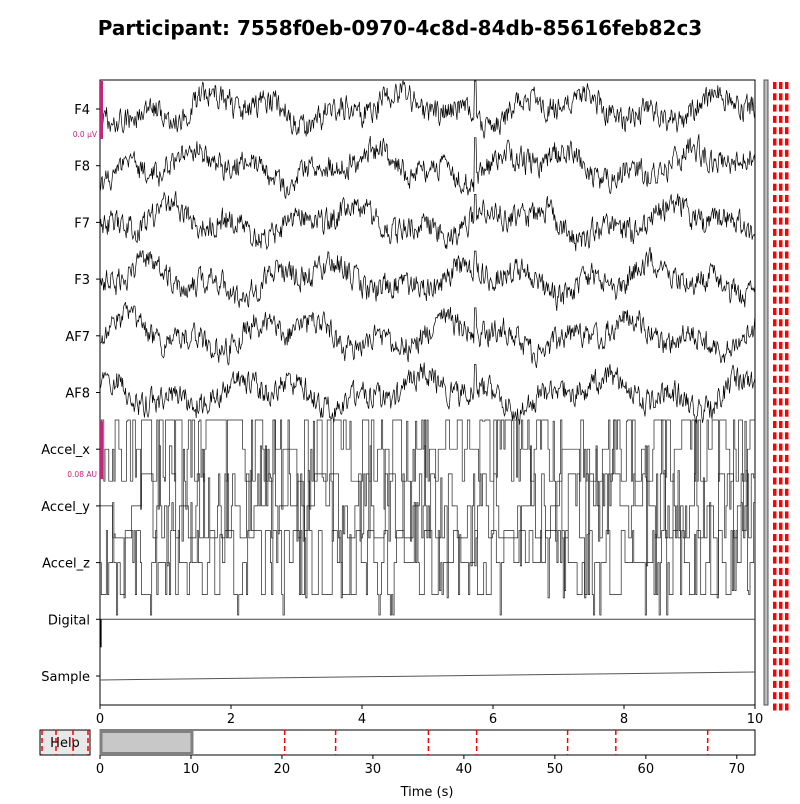 Image resolution: width=800 pixels, height=804 pixels. I want to click on main-x-tick-label: 10, so click(755, 719).